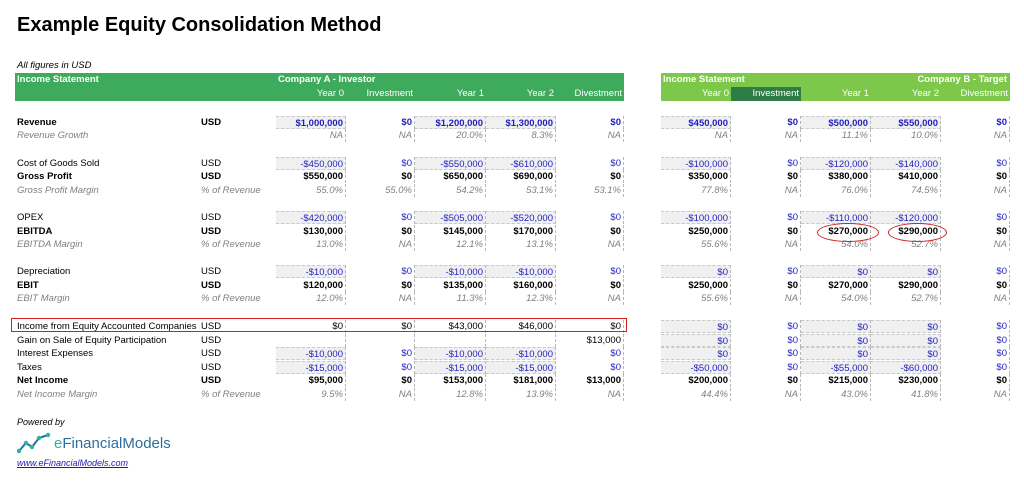 The width and height of the screenshot is (1024, 490). Describe the element at coordinates (450, 380) in the screenshot. I see `cell-a-2: $153,000` at that location.